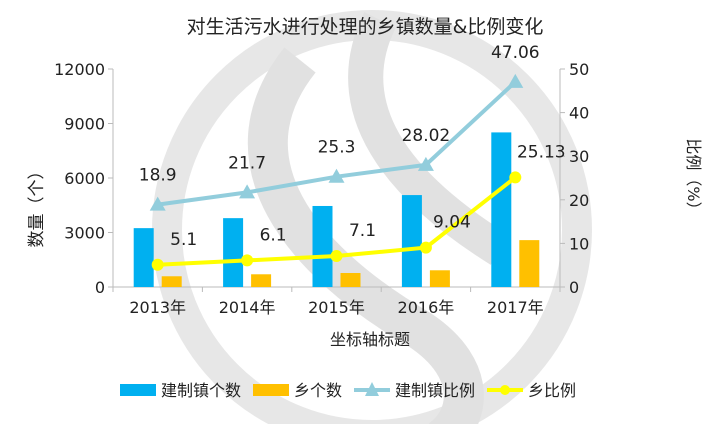 The image size is (720, 424). What do you see at coordinates (579, 156) in the screenshot?
I see `y2-tick-label: 30` at bounding box center [579, 156].